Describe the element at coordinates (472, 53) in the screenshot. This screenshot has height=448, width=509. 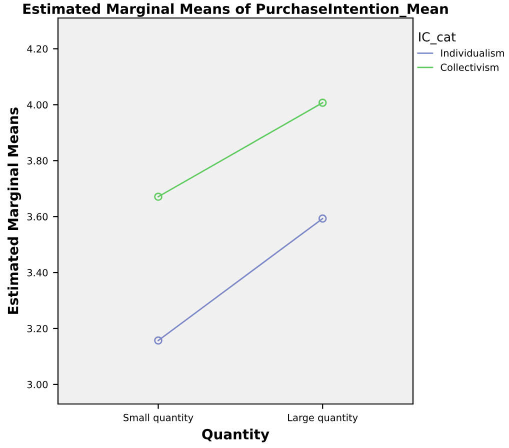
I see `legend-label: Individualism` at that location.